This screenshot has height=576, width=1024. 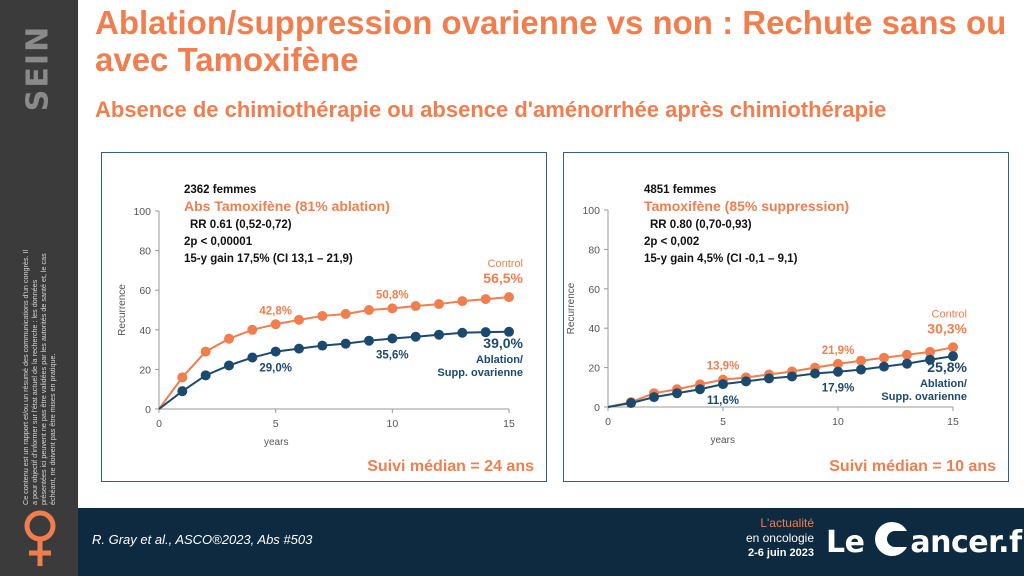 What do you see at coordinates (671, 242) in the screenshot?
I see `p-value: 2p < 0,002` at bounding box center [671, 242].